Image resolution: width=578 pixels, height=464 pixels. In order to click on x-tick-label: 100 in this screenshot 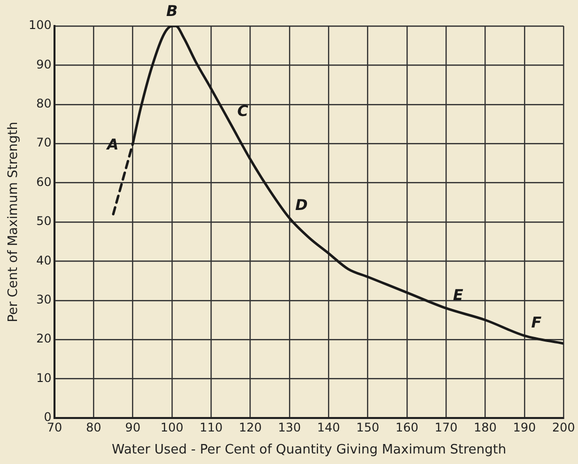, I will do `click(172, 427)`.